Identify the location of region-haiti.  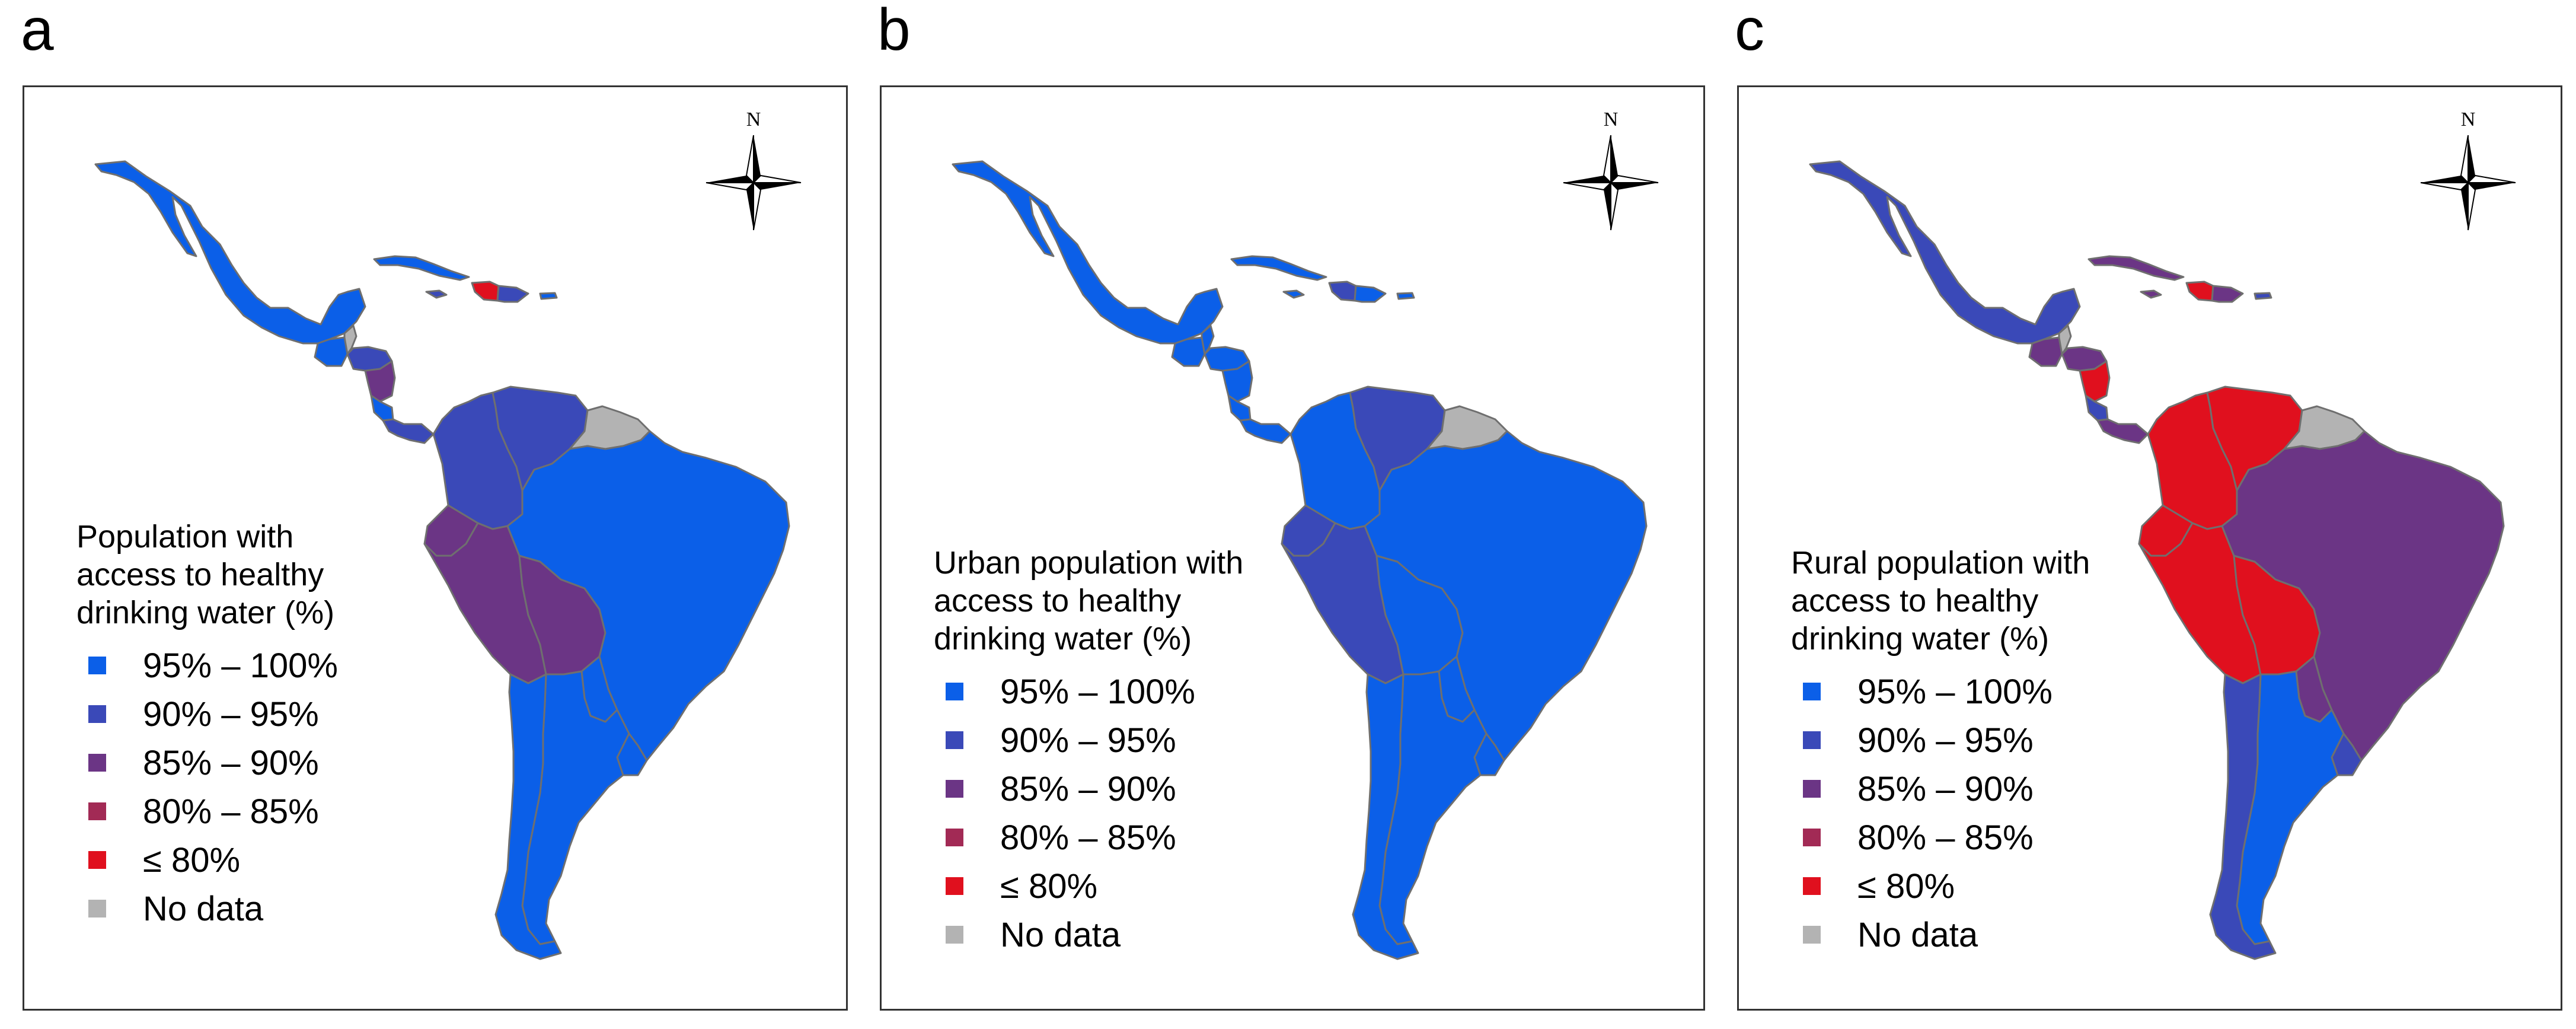
(1342, 291).